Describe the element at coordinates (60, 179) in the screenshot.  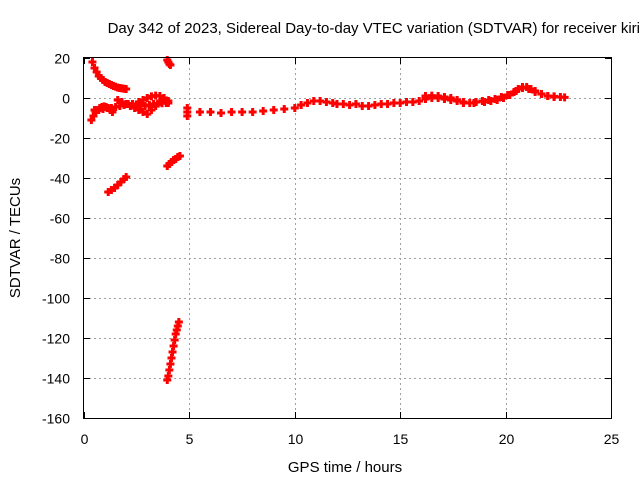
I see `y-tick-label: -40` at that location.